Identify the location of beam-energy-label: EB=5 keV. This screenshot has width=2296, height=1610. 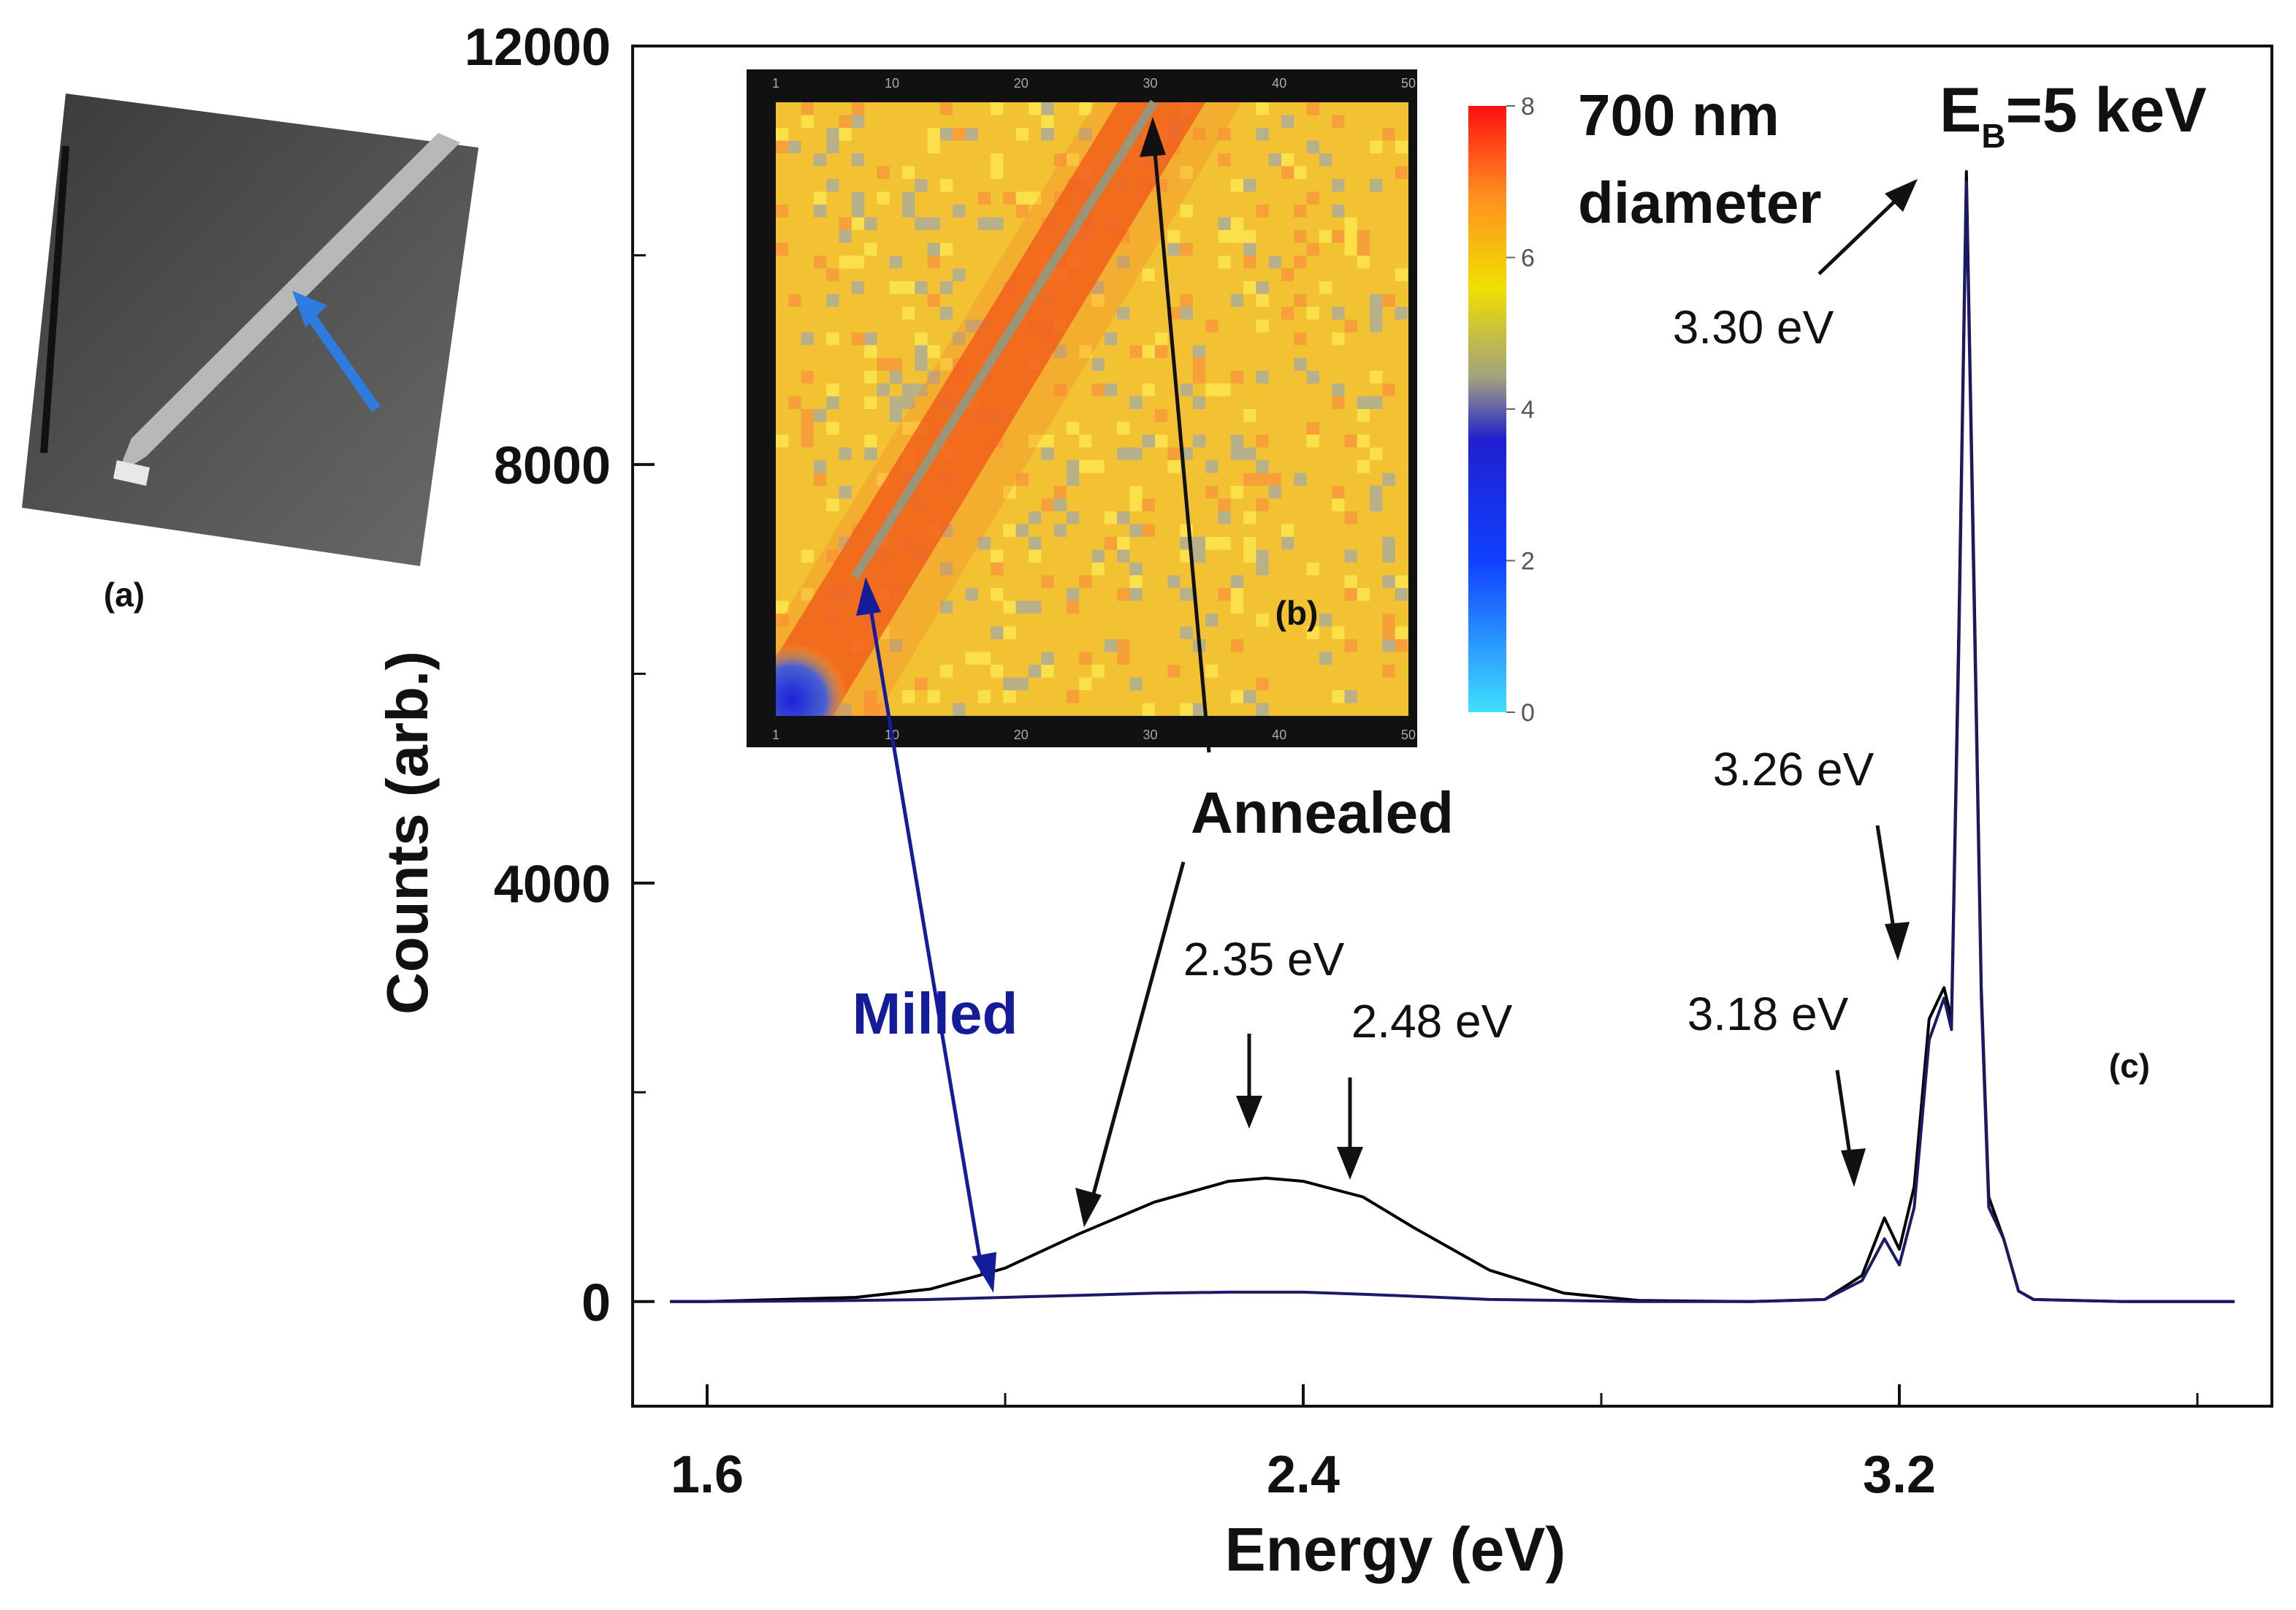
(2073, 115).